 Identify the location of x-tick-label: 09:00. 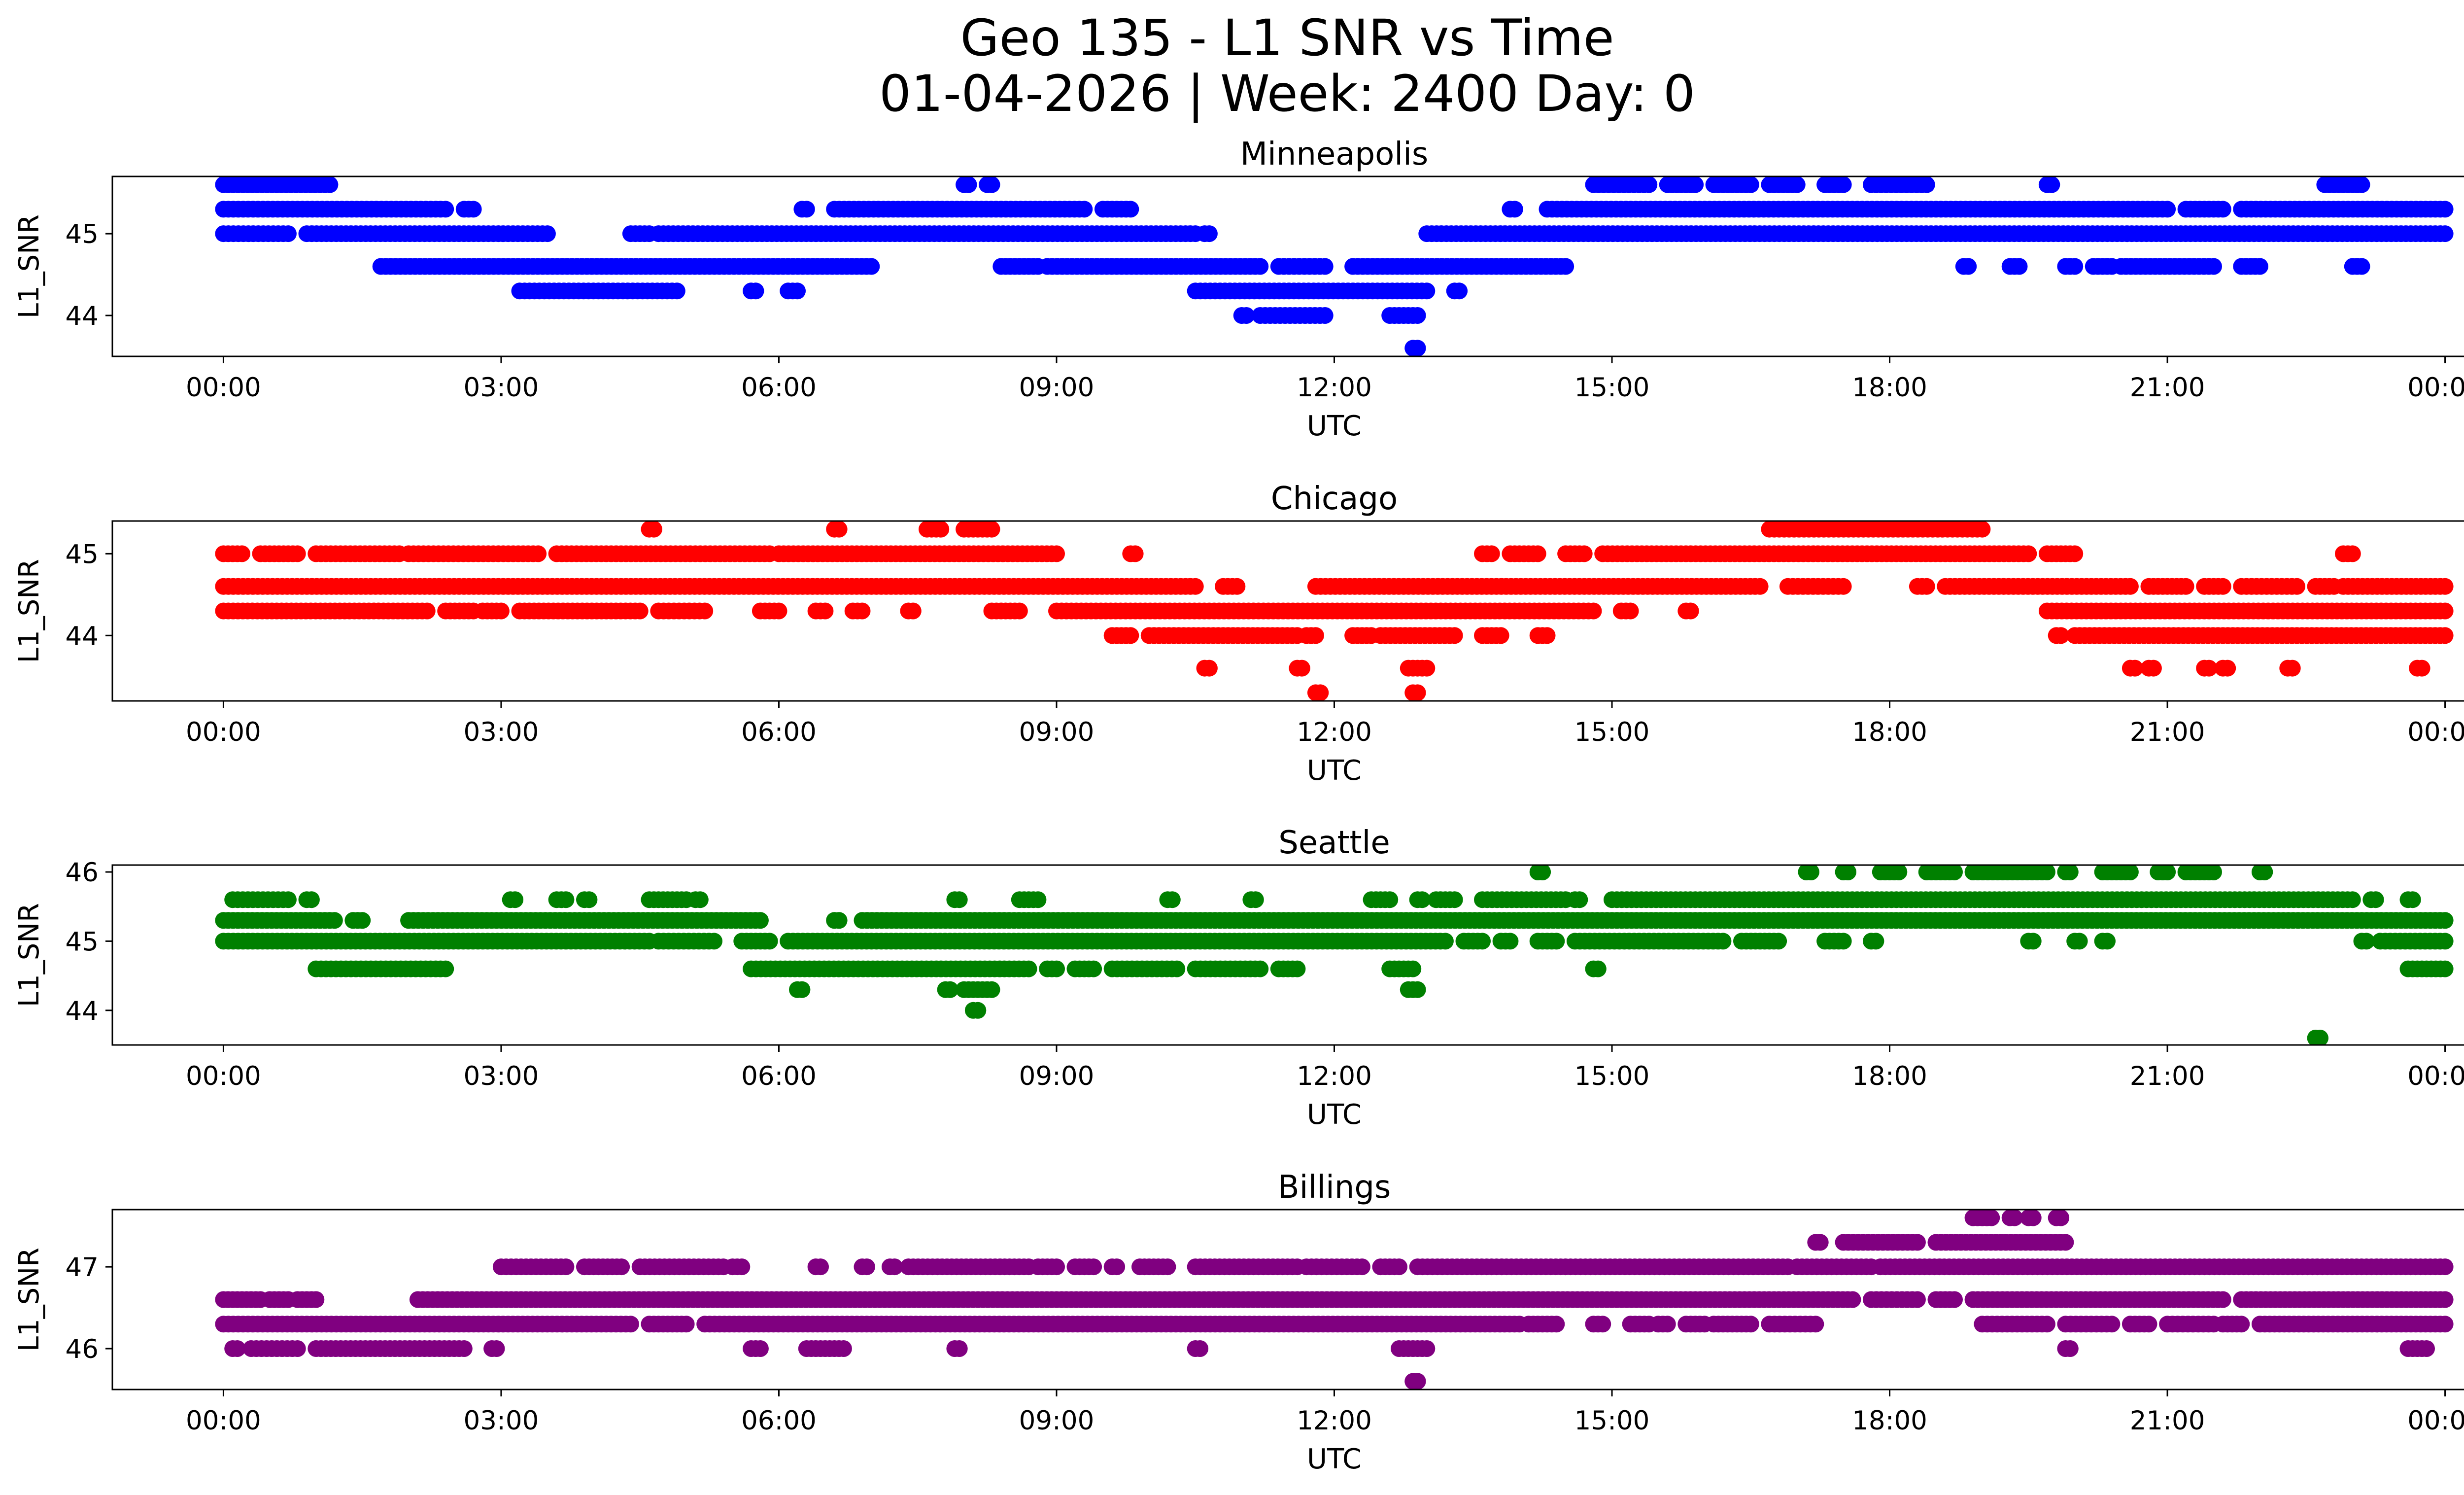
(1057, 732).